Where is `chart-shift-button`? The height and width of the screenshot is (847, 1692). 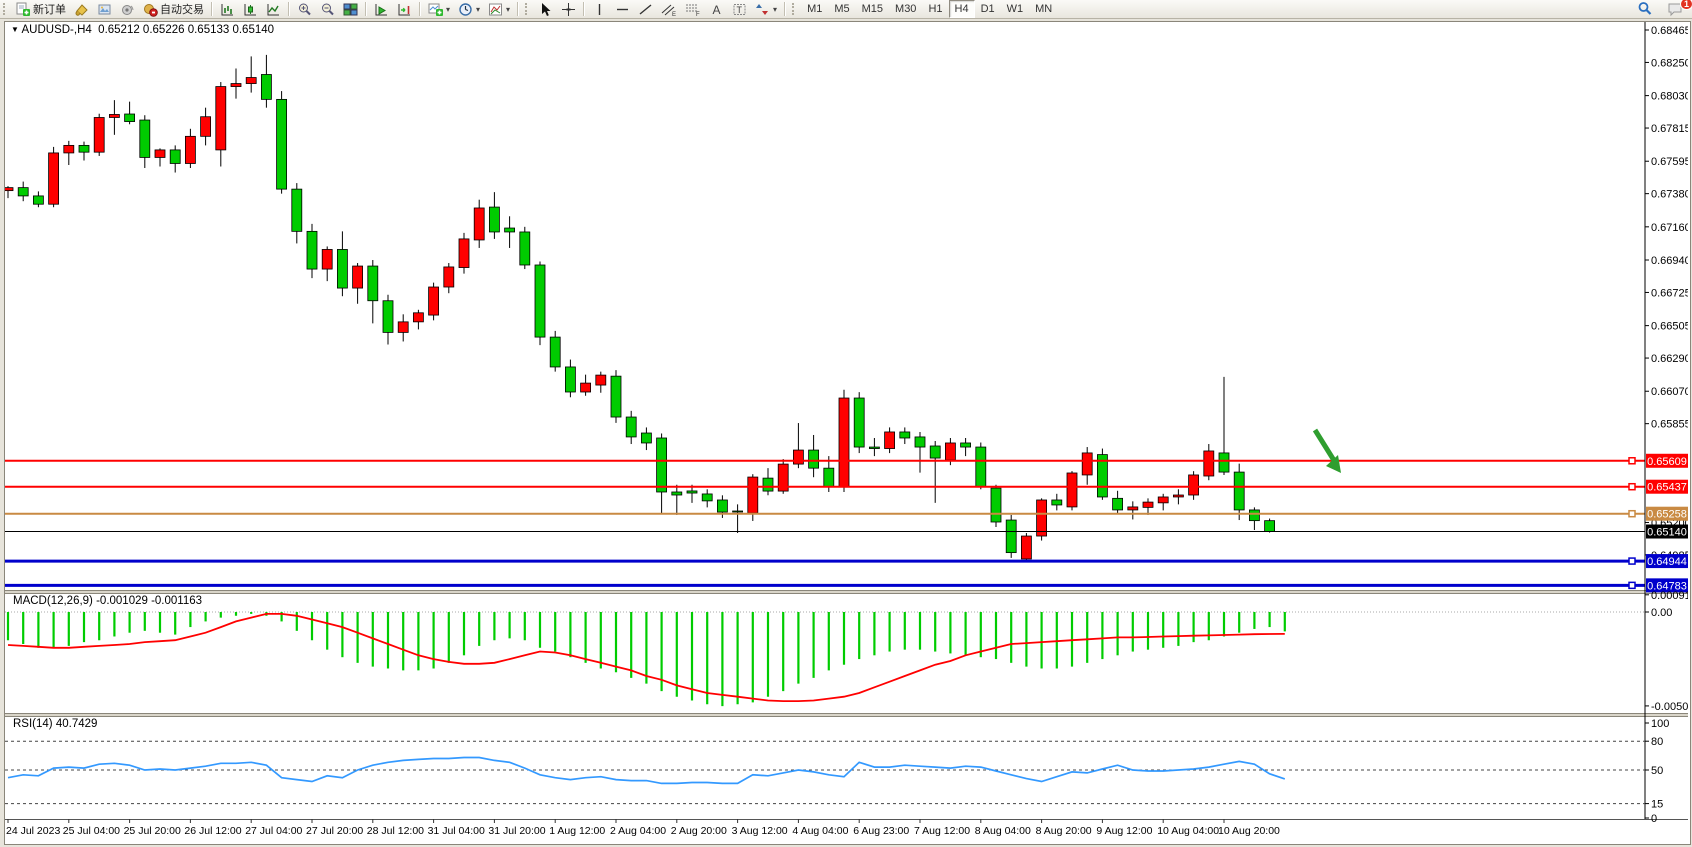
chart-shift-button is located at coordinates (404, 9).